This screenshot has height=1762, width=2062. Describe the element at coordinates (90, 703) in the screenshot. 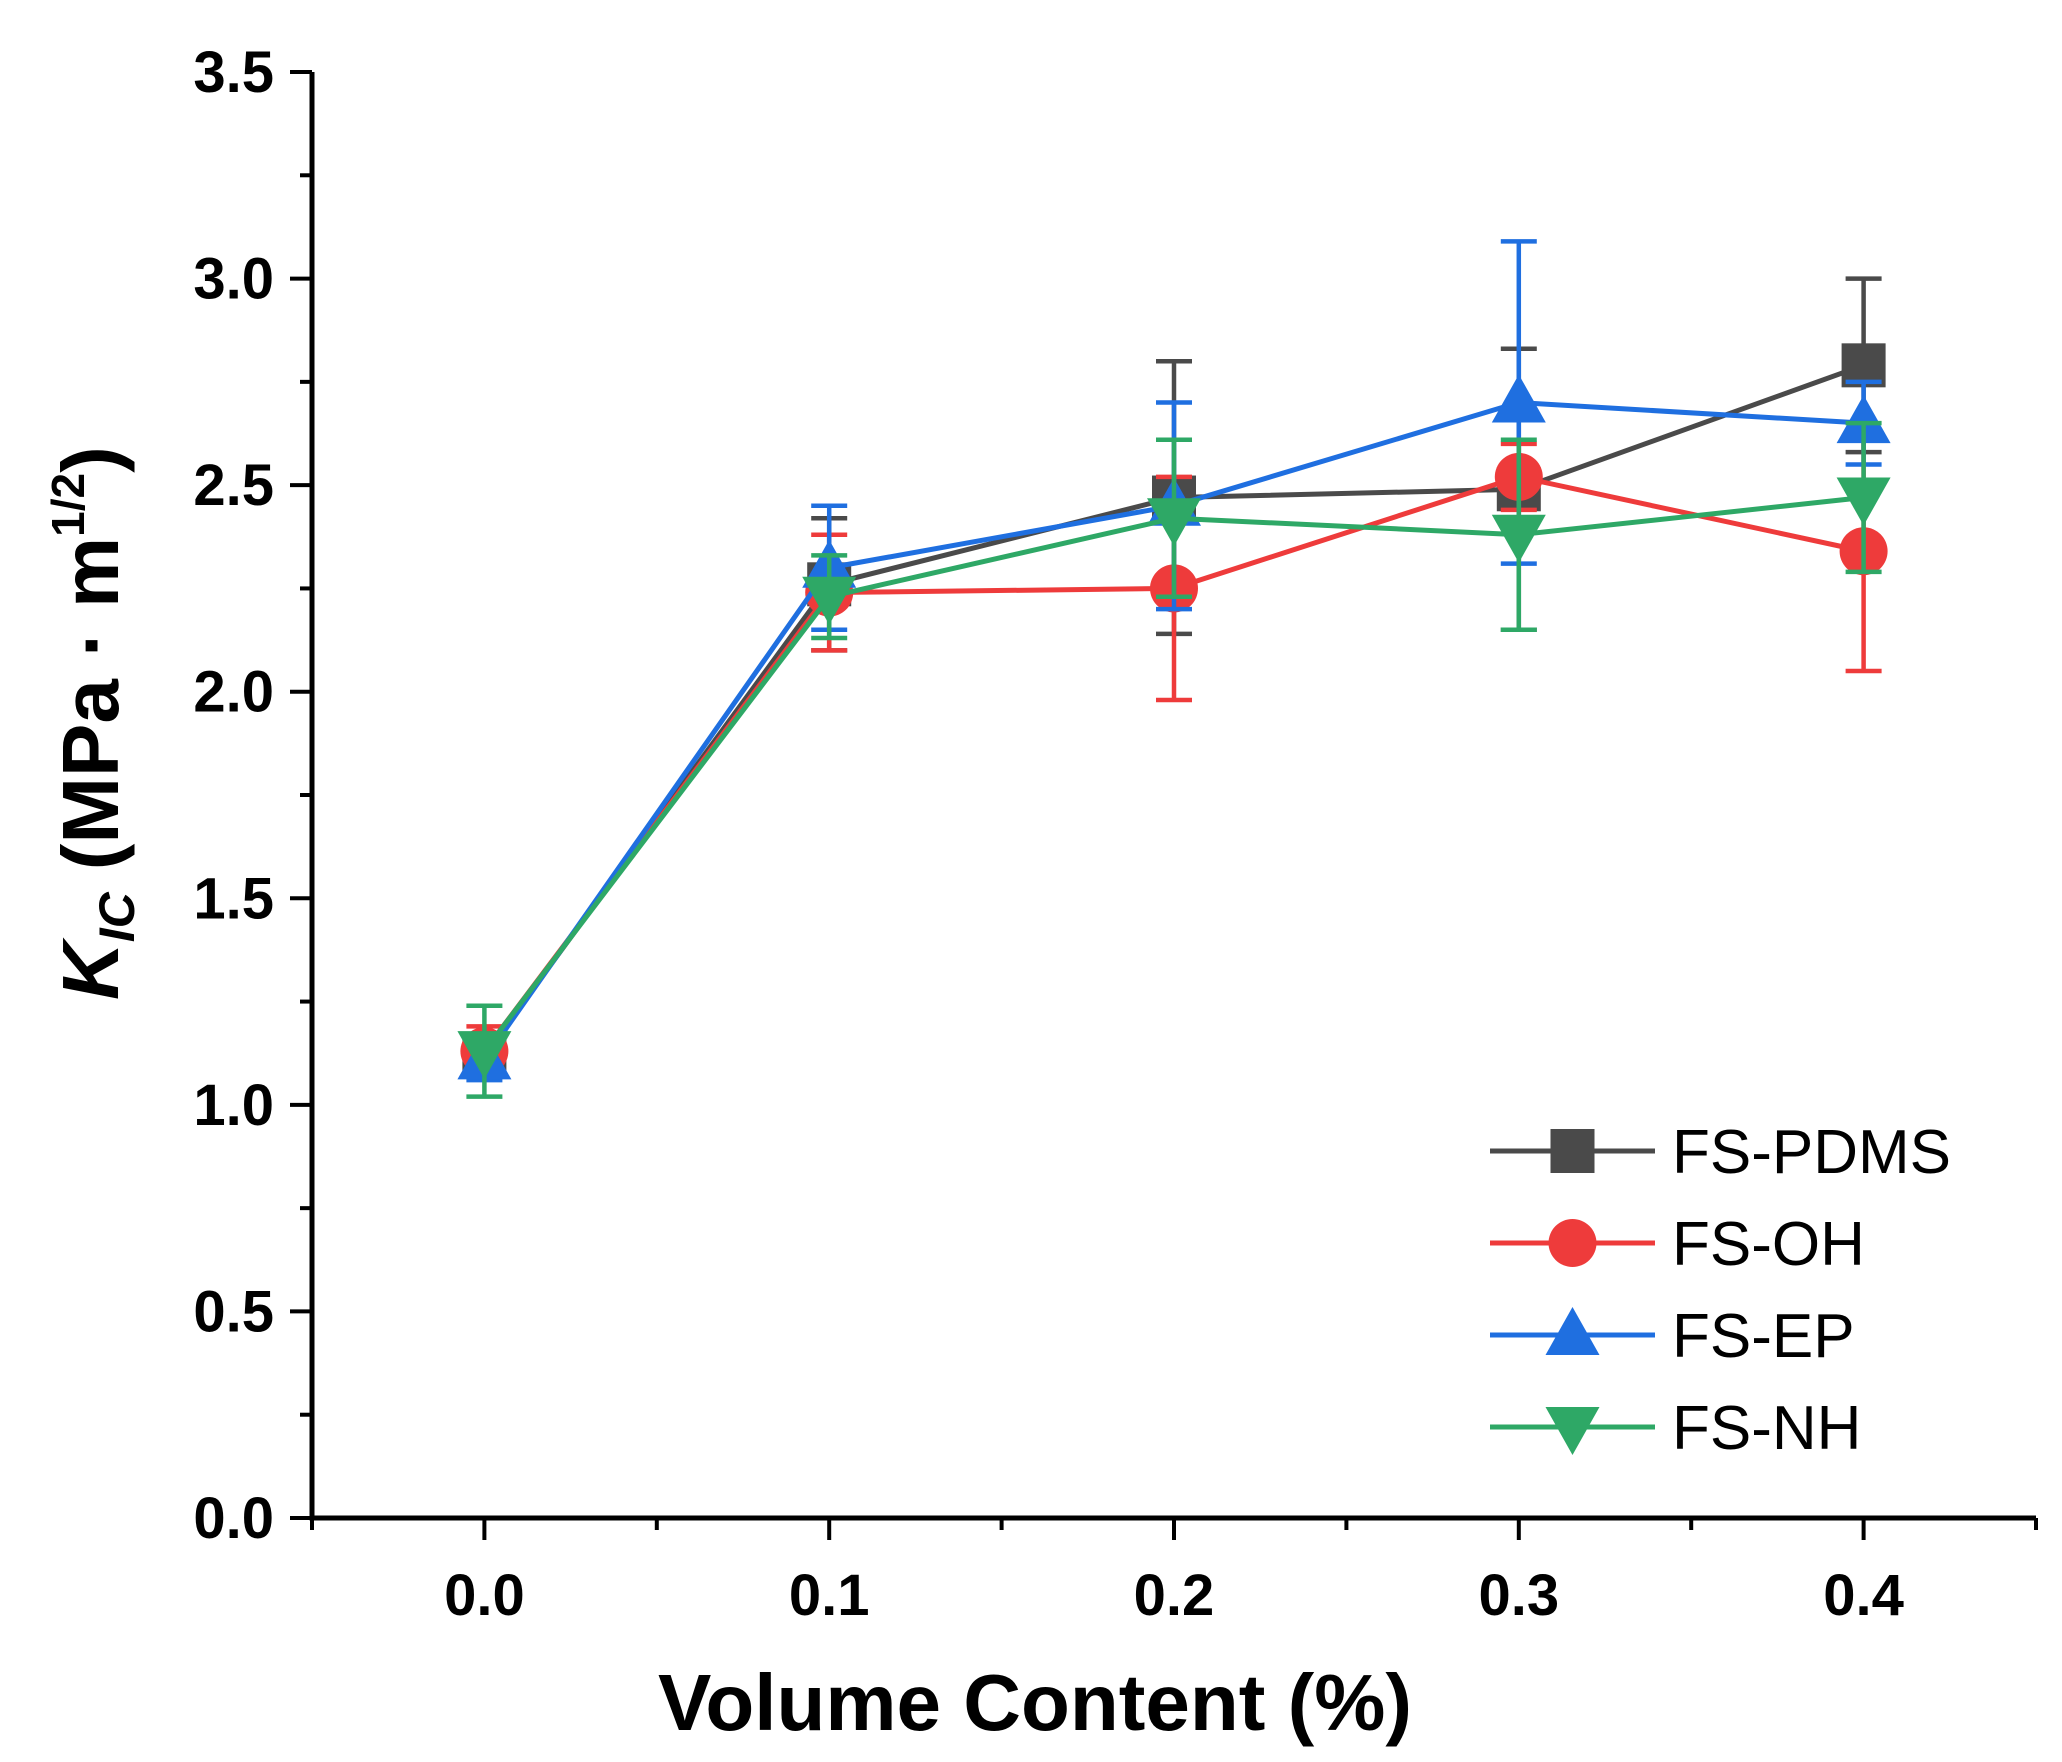

I see `y-axis-unit-prefix: (MPa · m` at that location.